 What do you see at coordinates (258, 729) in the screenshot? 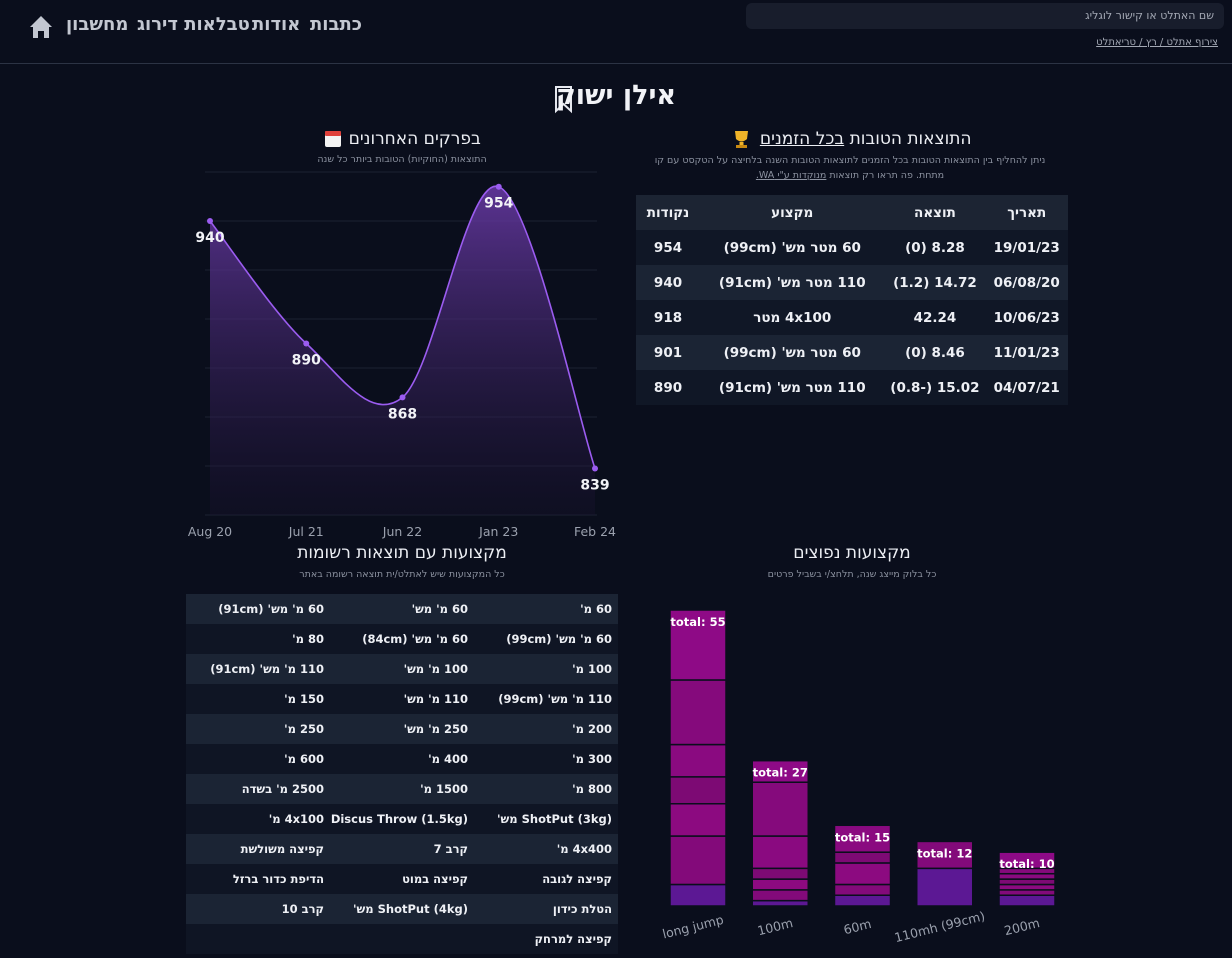
I see `event-cell: 250 מ'` at bounding box center [258, 729].